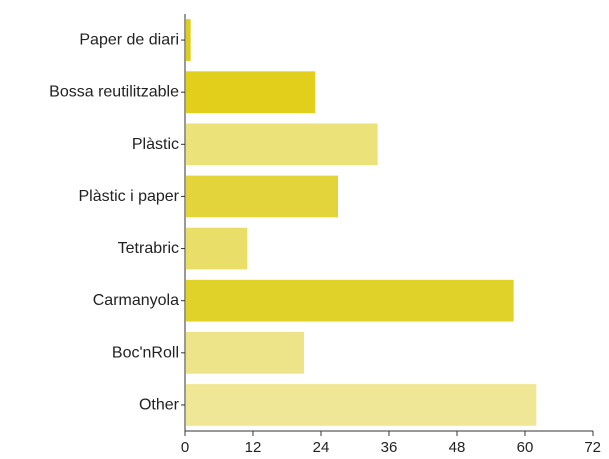 The width and height of the screenshot is (609, 459). Describe the element at coordinates (129, 196) in the screenshot. I see `category-label: Plàstic i paper` at that location.